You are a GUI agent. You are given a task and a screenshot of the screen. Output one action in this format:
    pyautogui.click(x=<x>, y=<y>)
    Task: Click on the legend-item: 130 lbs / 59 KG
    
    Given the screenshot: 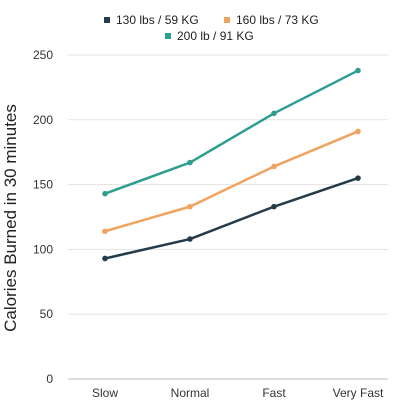 What is the action you would take?
    pyautogui.click(x=151, y=20)
    